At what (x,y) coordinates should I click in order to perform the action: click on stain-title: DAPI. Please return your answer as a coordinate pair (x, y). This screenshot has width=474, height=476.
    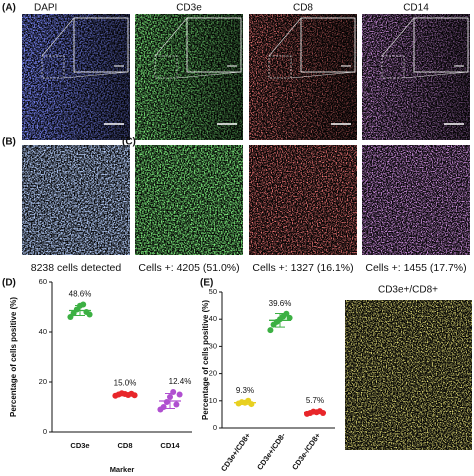
    Looking at the image, I should click on (45, 8).